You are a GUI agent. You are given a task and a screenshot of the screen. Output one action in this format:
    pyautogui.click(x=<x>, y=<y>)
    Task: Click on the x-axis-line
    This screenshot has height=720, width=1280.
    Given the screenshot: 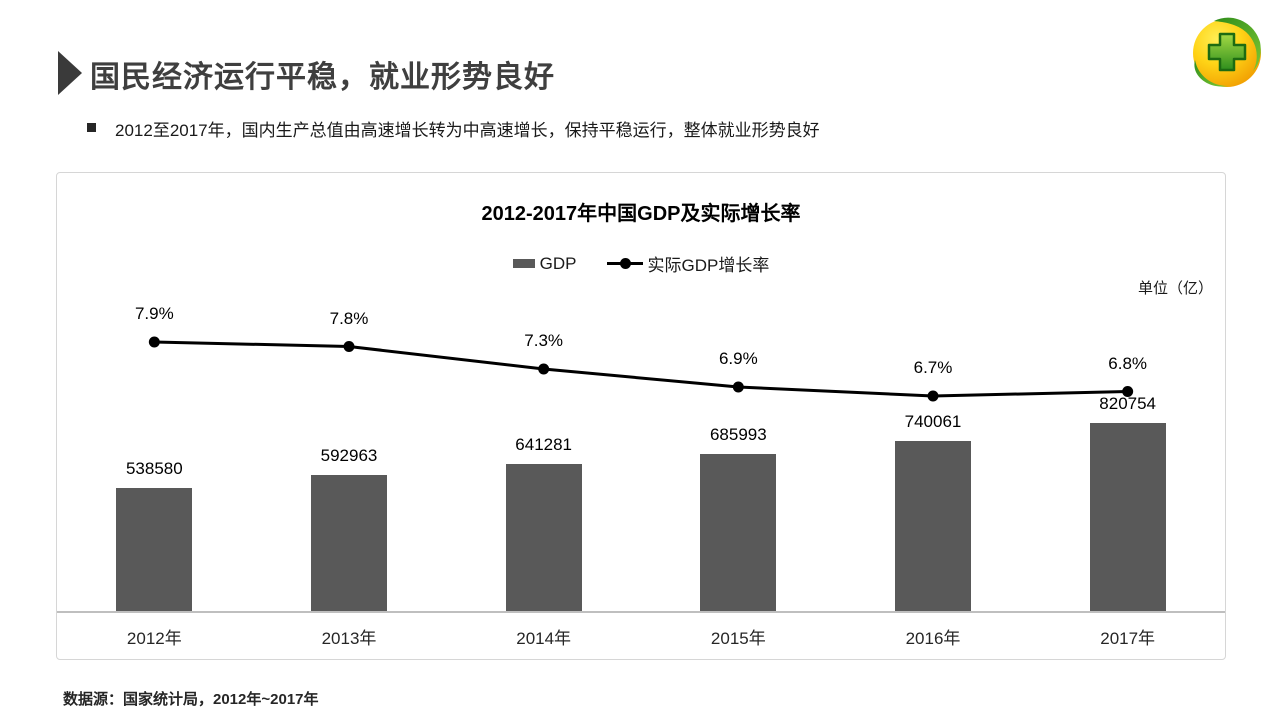 What is the action you would take?
    pyautogui.click(x=641, y=612)
    